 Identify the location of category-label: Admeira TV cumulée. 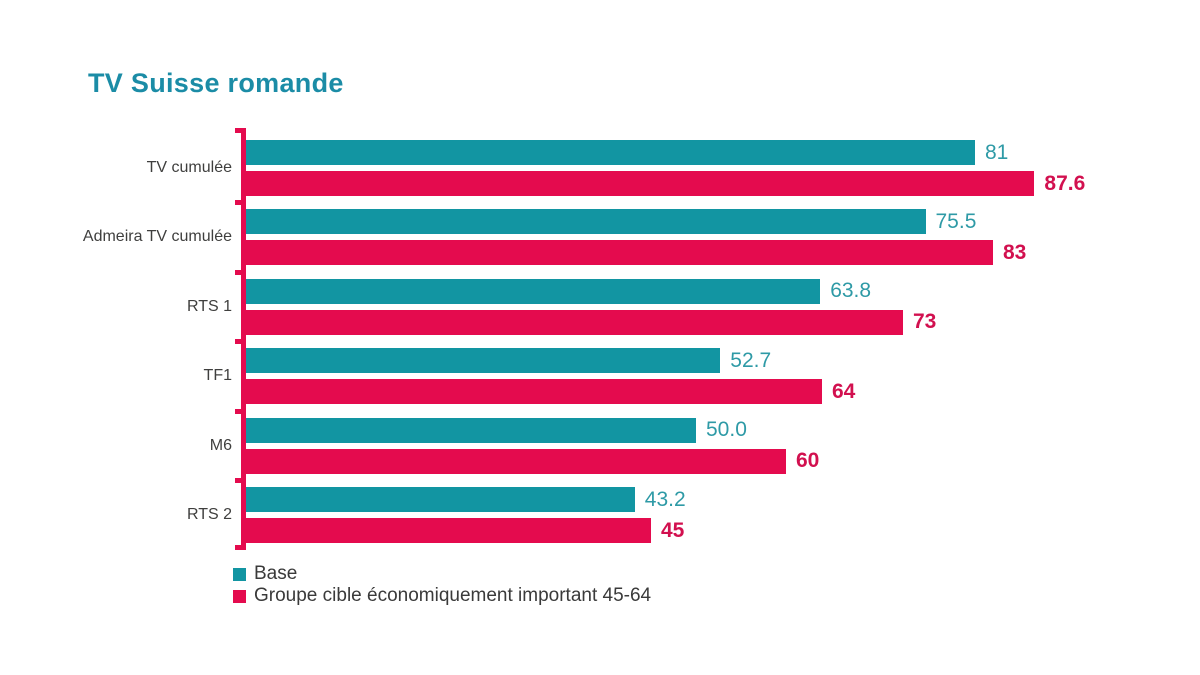
(157, 237).